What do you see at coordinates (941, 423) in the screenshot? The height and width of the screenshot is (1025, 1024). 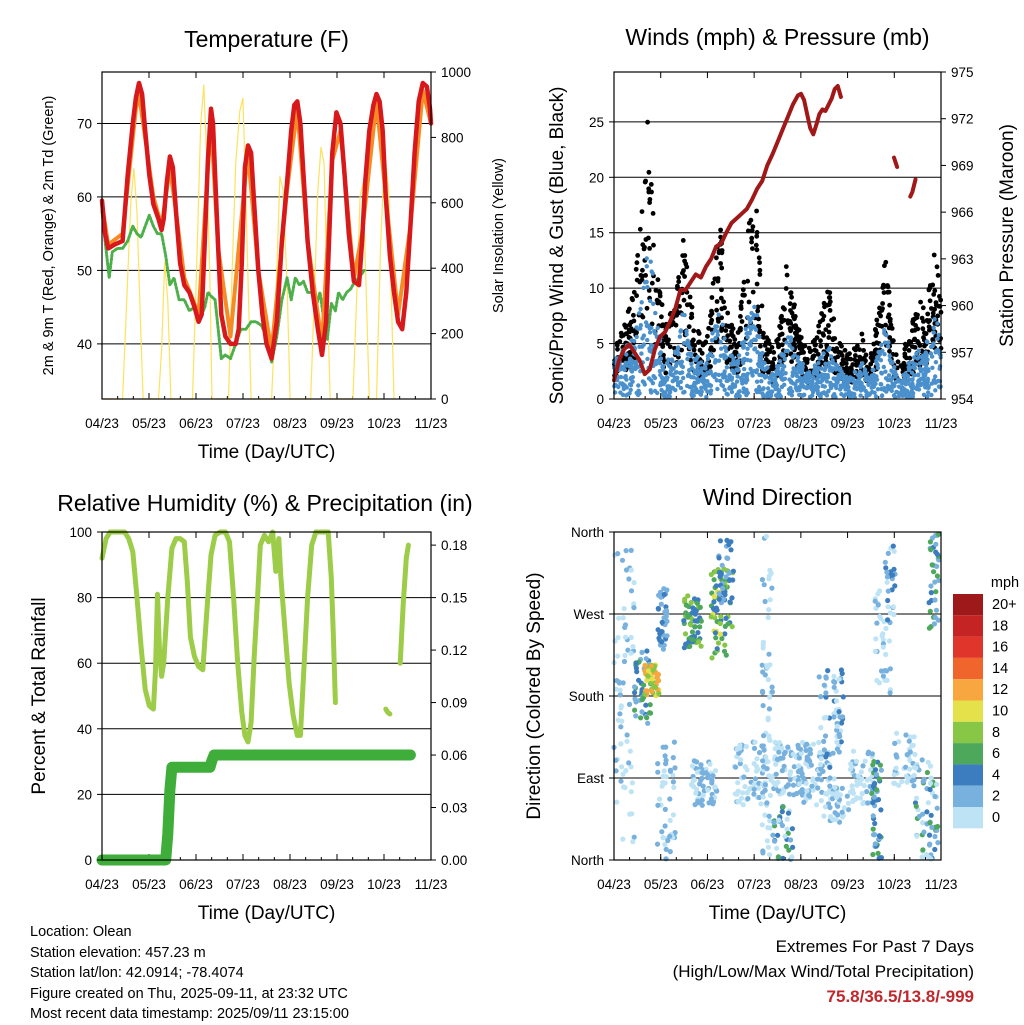 I see `winds-xtick-label-7: 11/23` at bounding box center [941, 423].